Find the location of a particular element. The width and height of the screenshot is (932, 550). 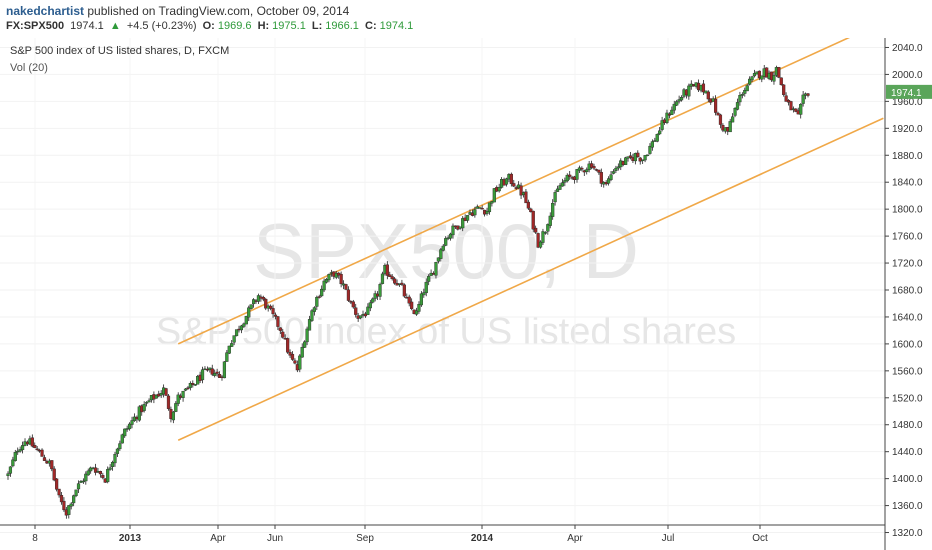

author-link: nakedchartist is located at coordinates (45, 11).